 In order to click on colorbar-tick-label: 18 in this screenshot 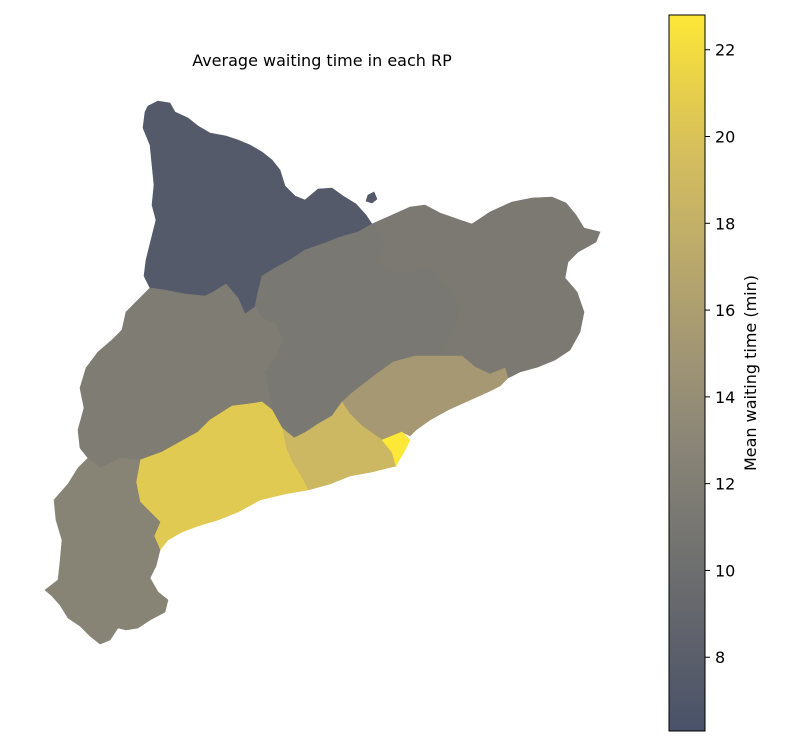, I will do `click(725, 223)`.